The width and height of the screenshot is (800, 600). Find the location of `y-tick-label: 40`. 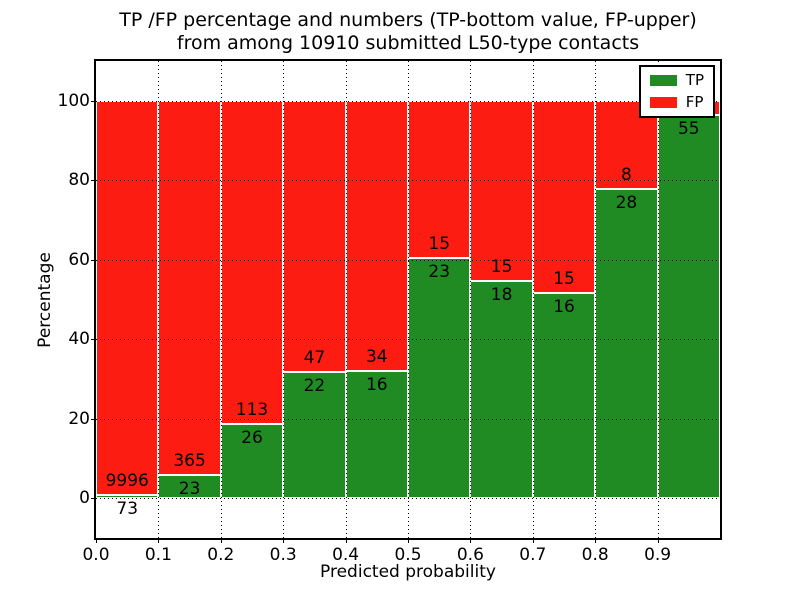

y-tick-label: 40 is located at coordinates (79, 339).